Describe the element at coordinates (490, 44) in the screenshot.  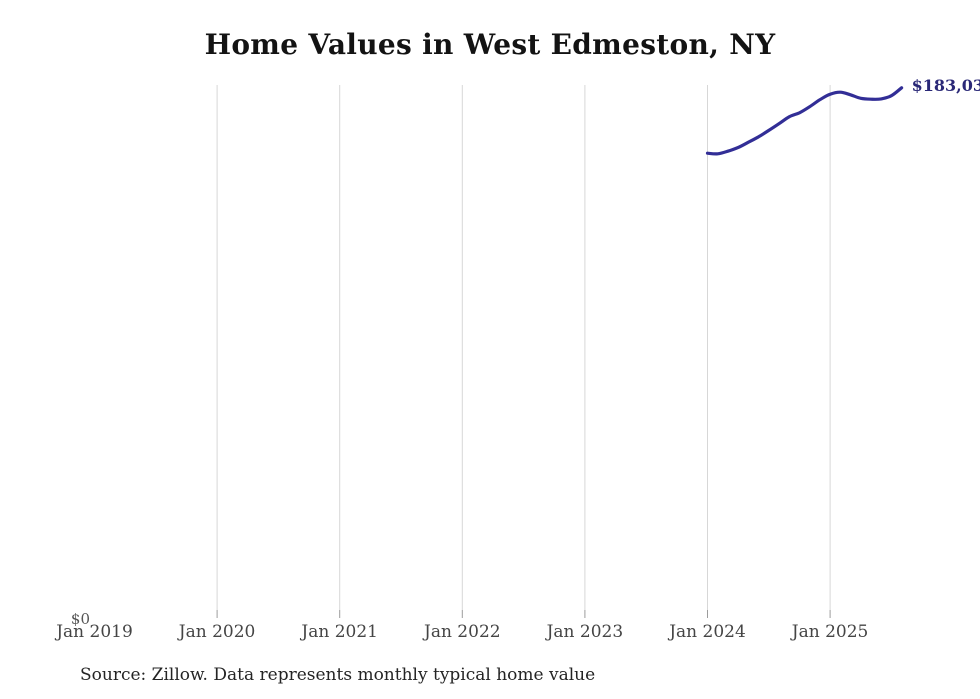
I see `chart-title: Home Values in West Edmeston, NY` at that location.